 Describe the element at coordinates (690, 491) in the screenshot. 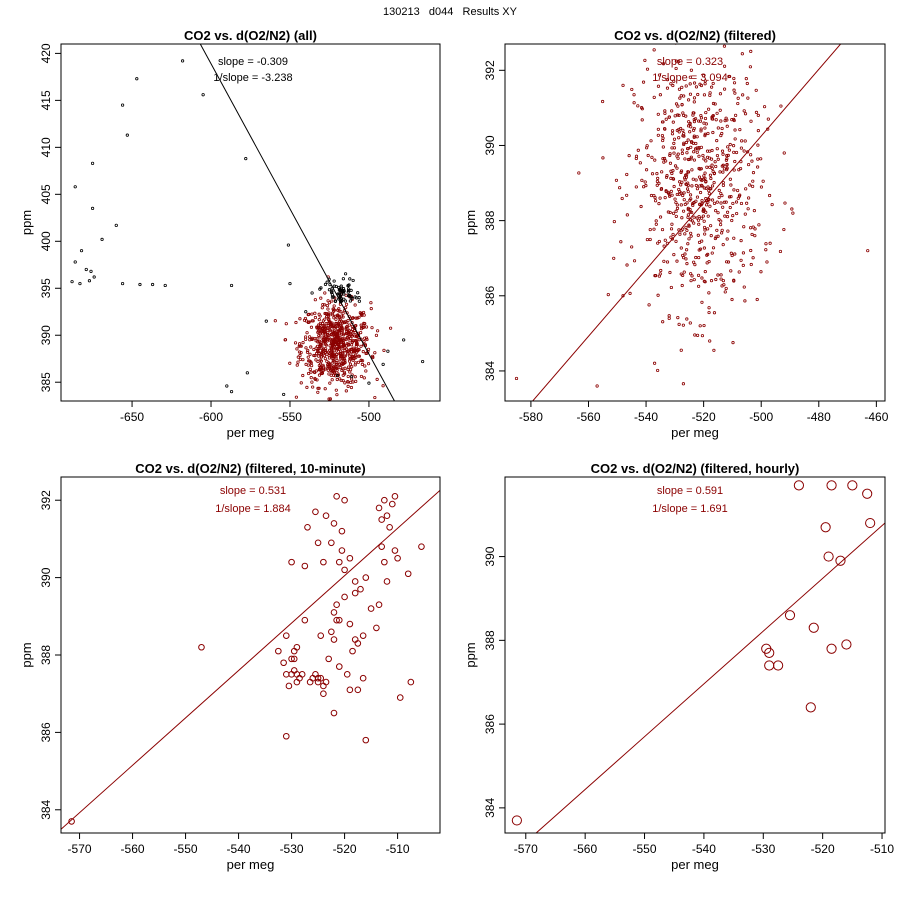

I see `slope-annotation: slope = 0.591` at that location.